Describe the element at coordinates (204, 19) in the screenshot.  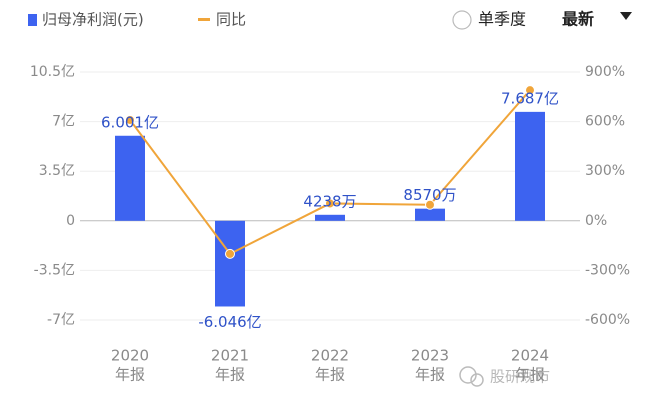
I see `legend-swatch-line` at that location.